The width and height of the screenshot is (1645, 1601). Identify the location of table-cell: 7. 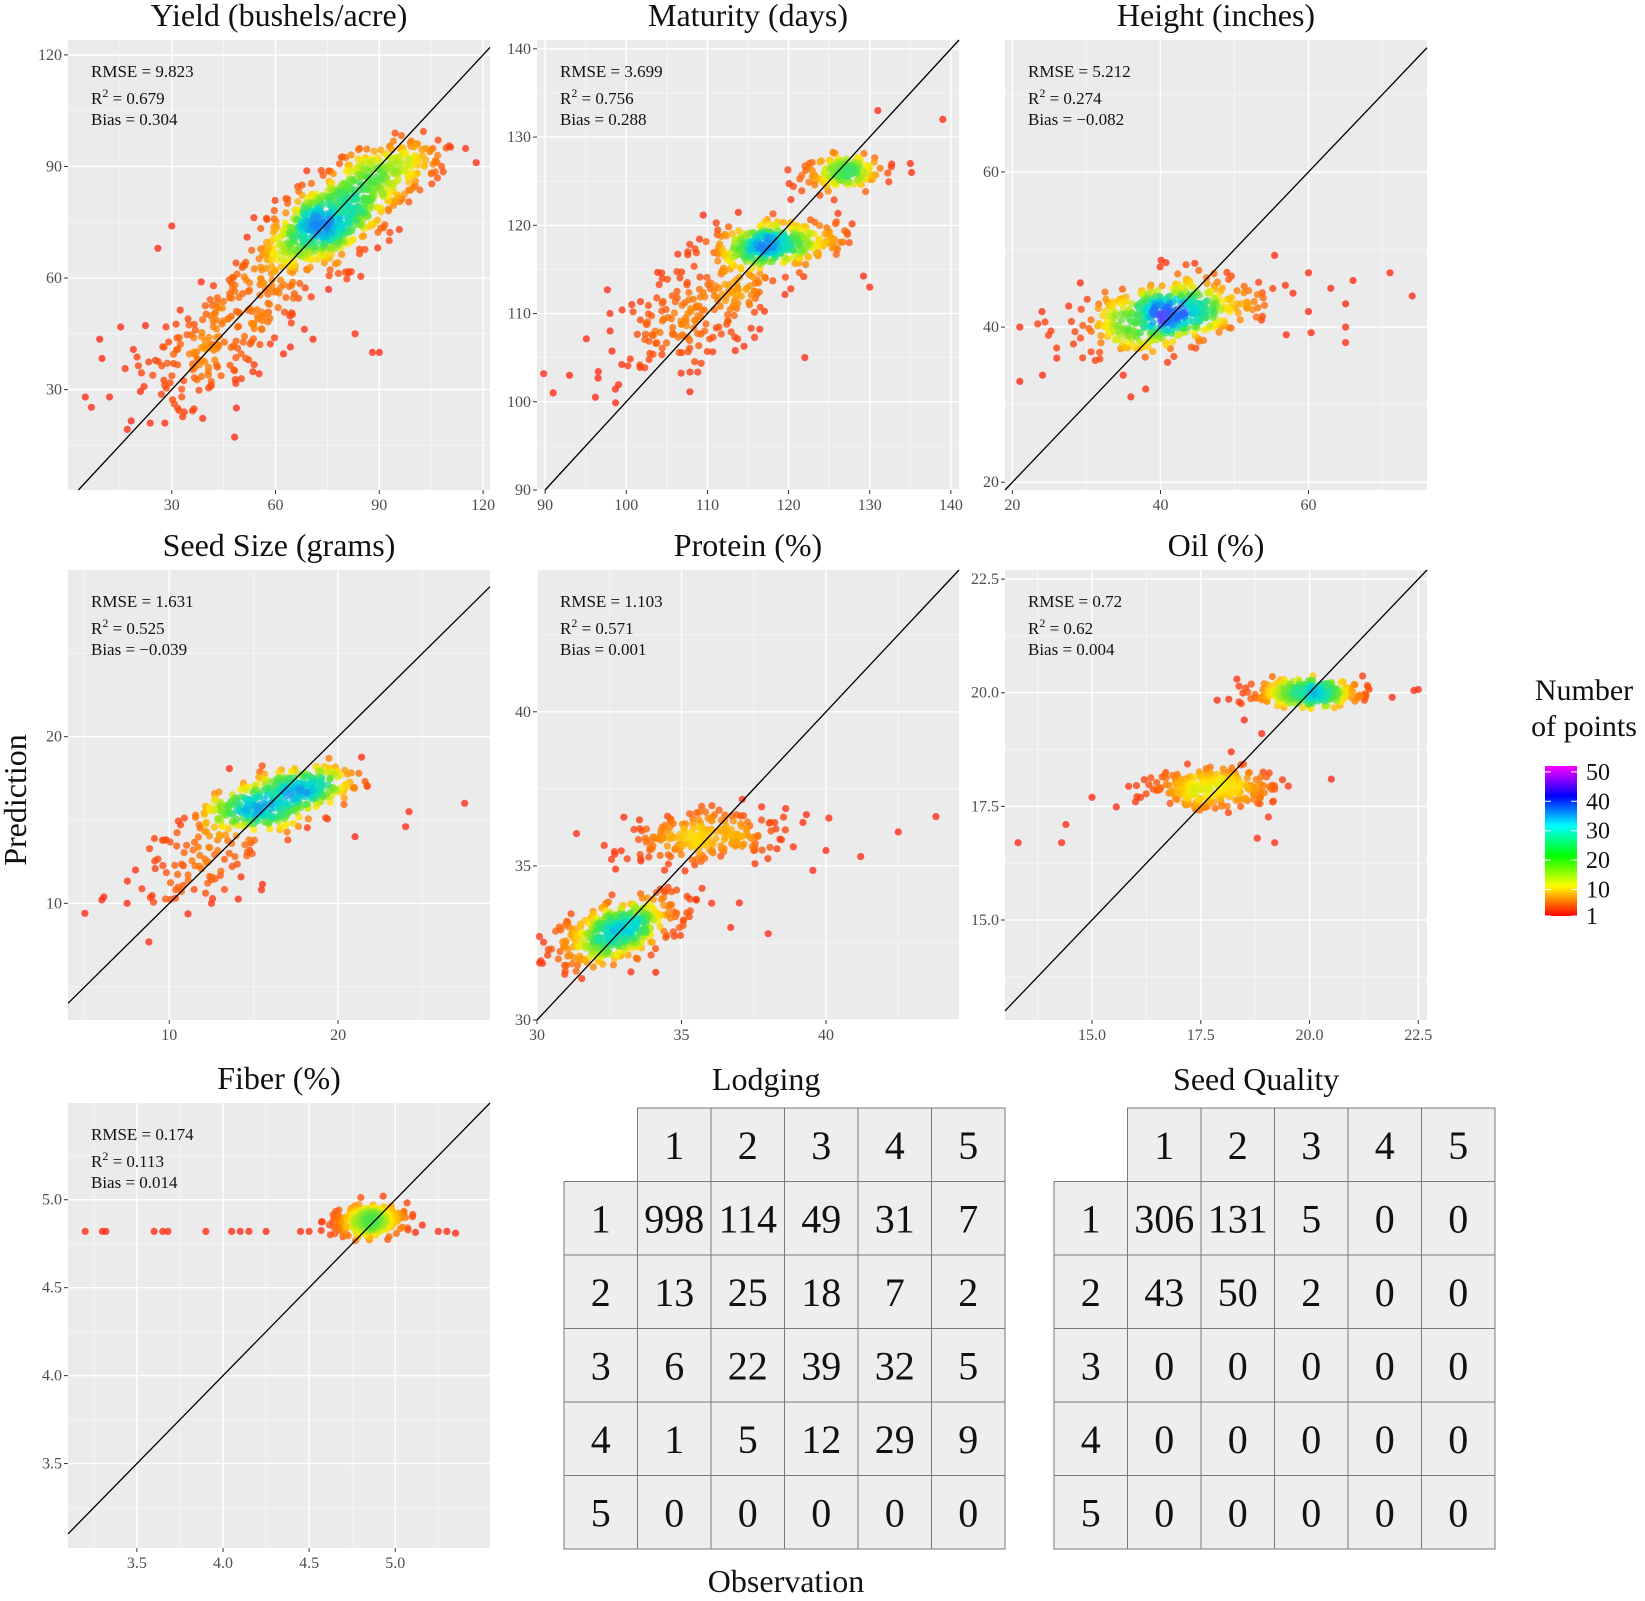
(968, 1218).